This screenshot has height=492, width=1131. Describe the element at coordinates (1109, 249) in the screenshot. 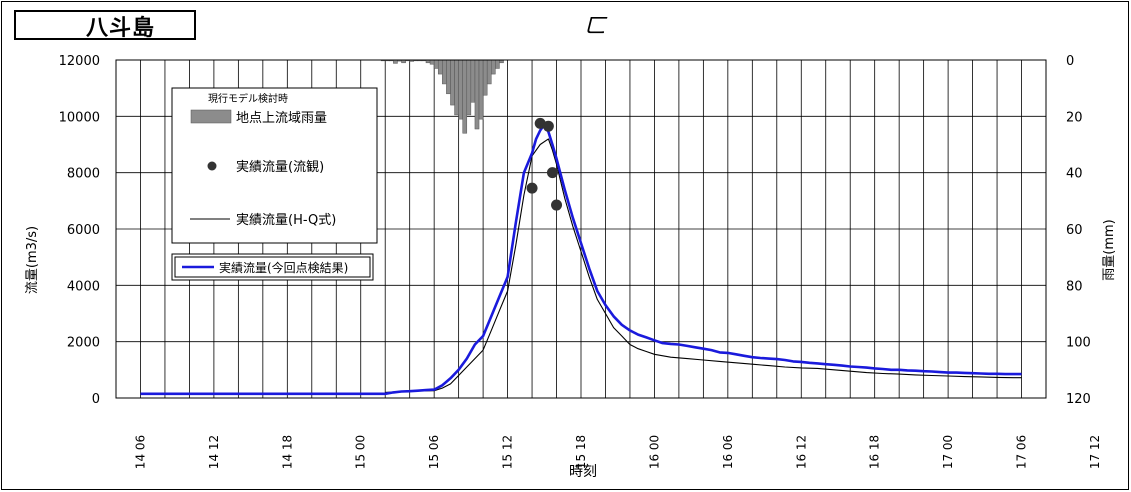

I see `y-axis-label-right: 雨量(mm)` at that location.